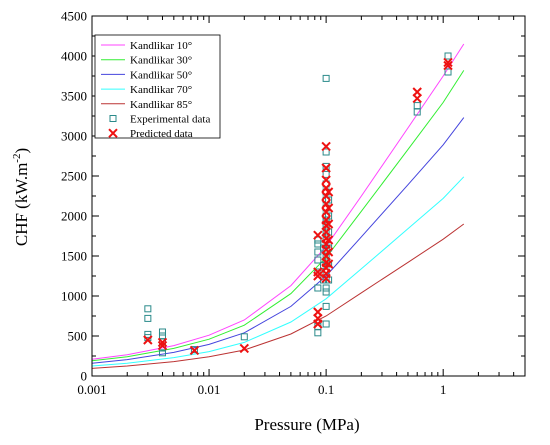  What do you see at coordinates (84, 376) in the screenshot?
I see `y-tick-label: 0` at bounding box center [84, 376].